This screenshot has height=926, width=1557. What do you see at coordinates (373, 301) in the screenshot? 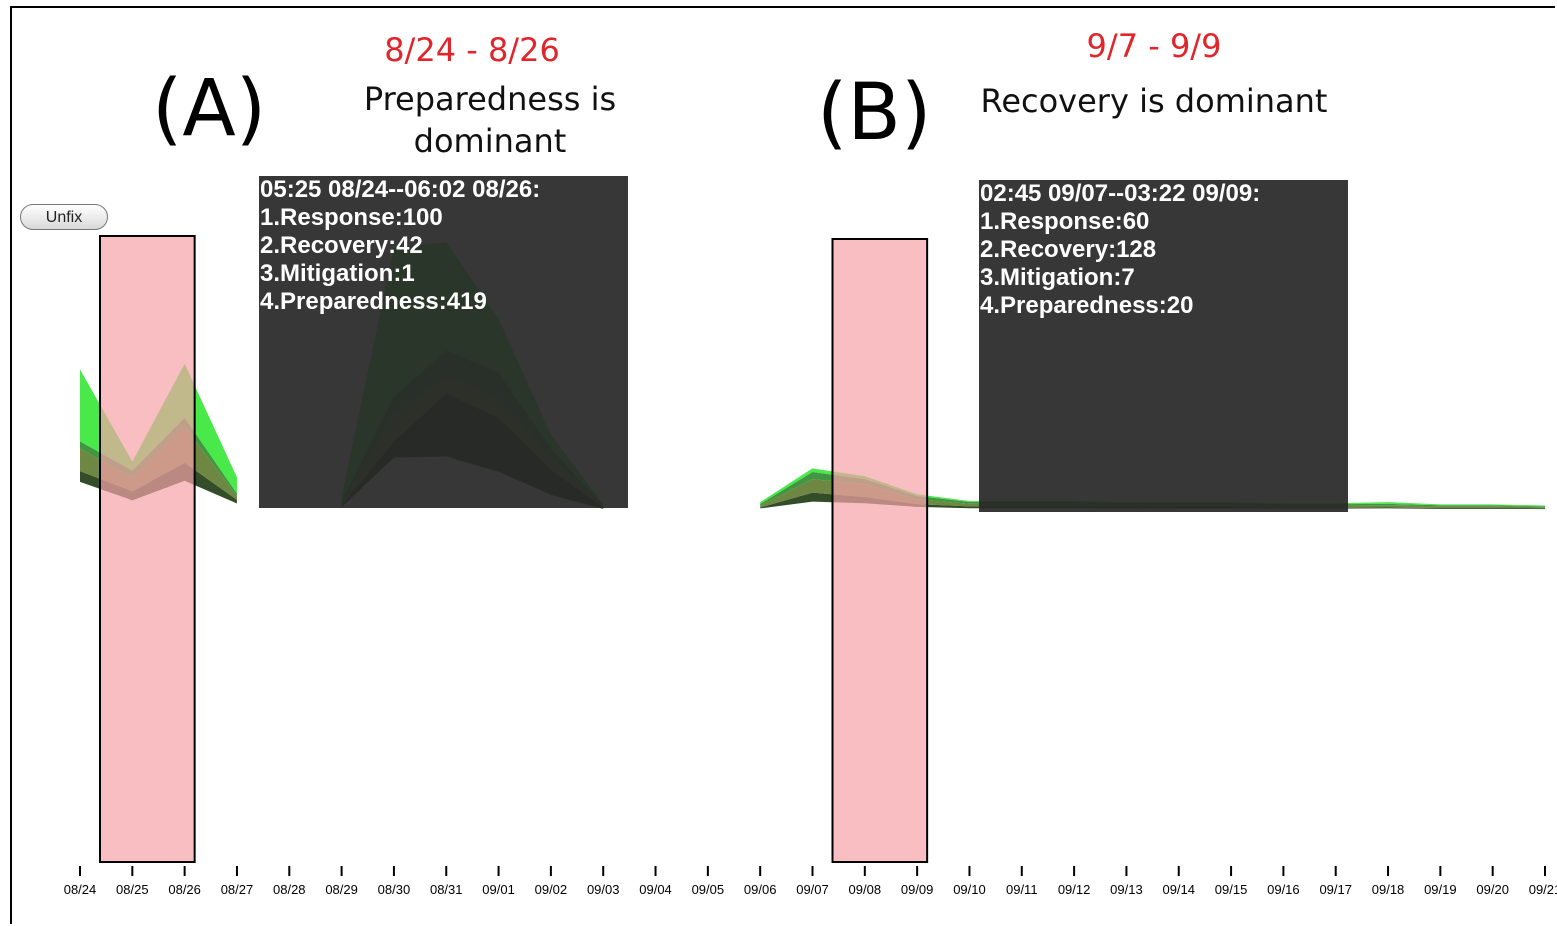
I see `tooltip-a-line-preparedness: 4.Preparedness:419` at bounding box center [373, 301].